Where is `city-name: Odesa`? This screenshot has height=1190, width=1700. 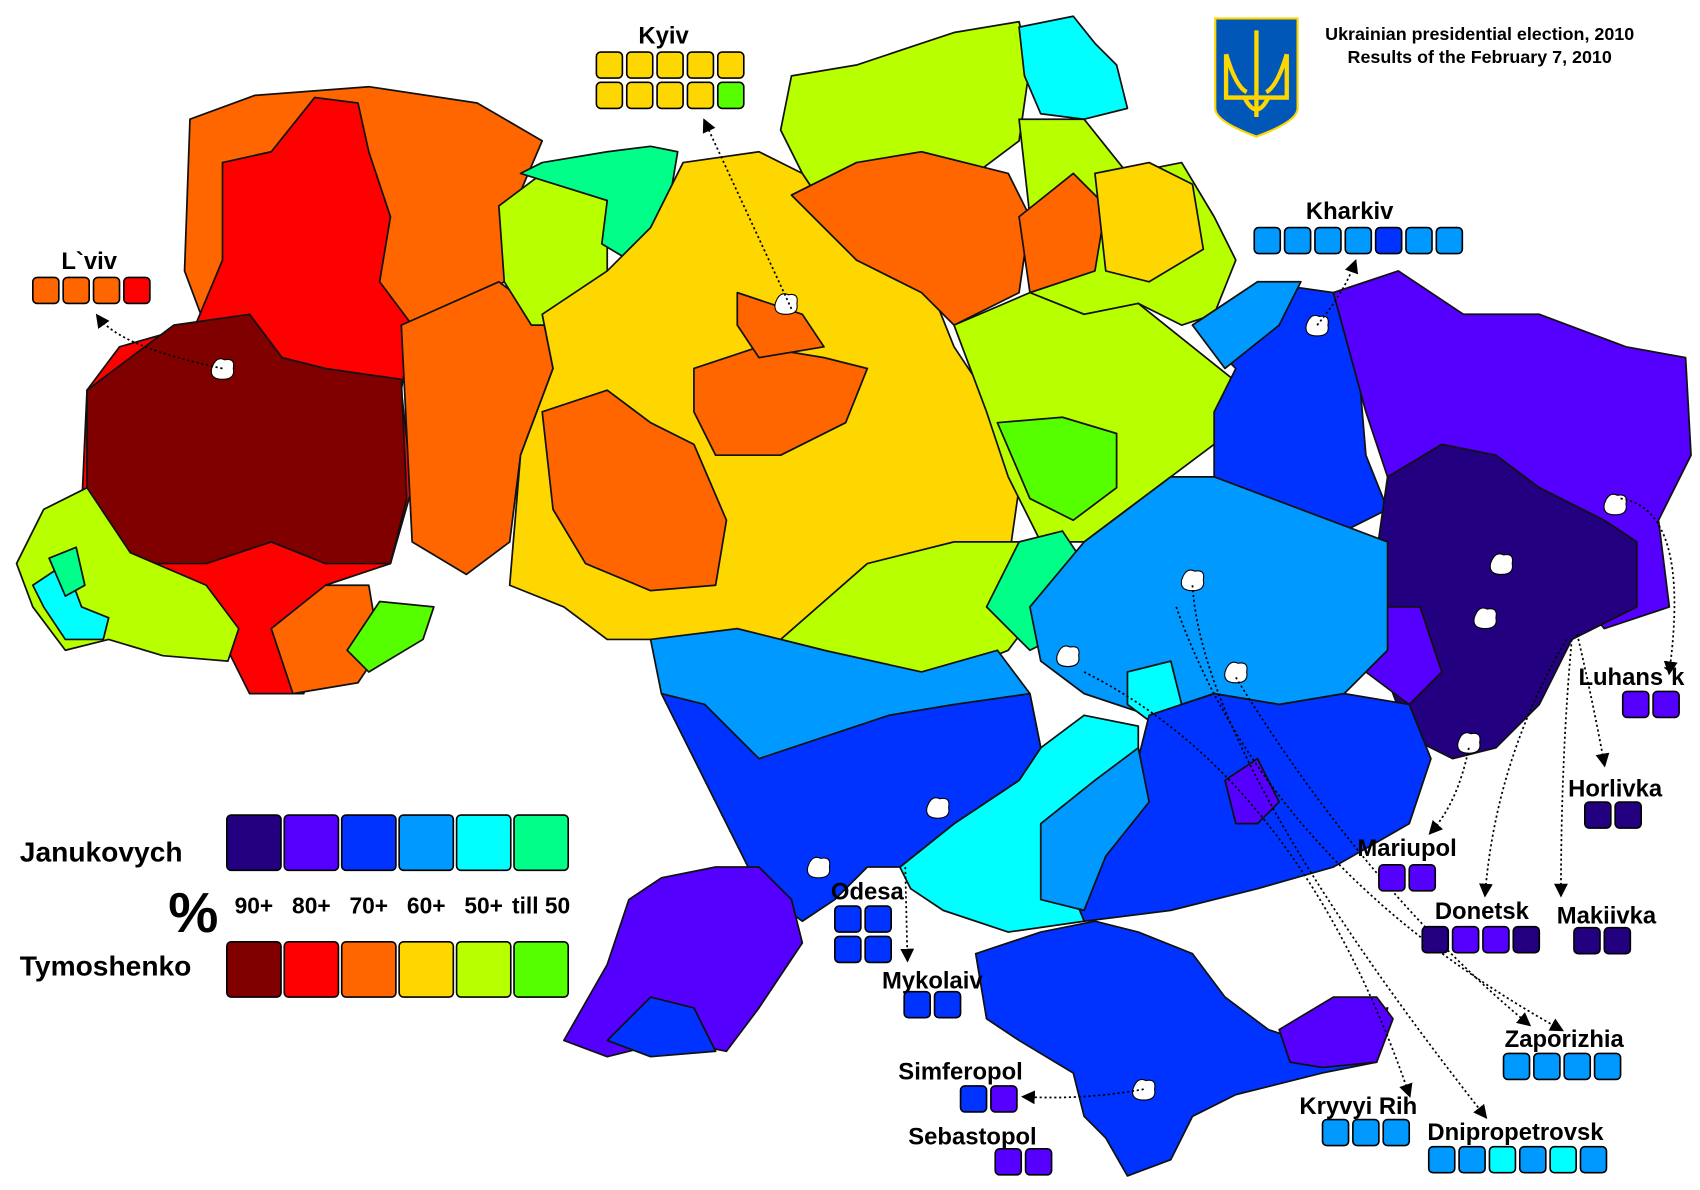
city-name: Odesa is located at coordinates (868, 892).